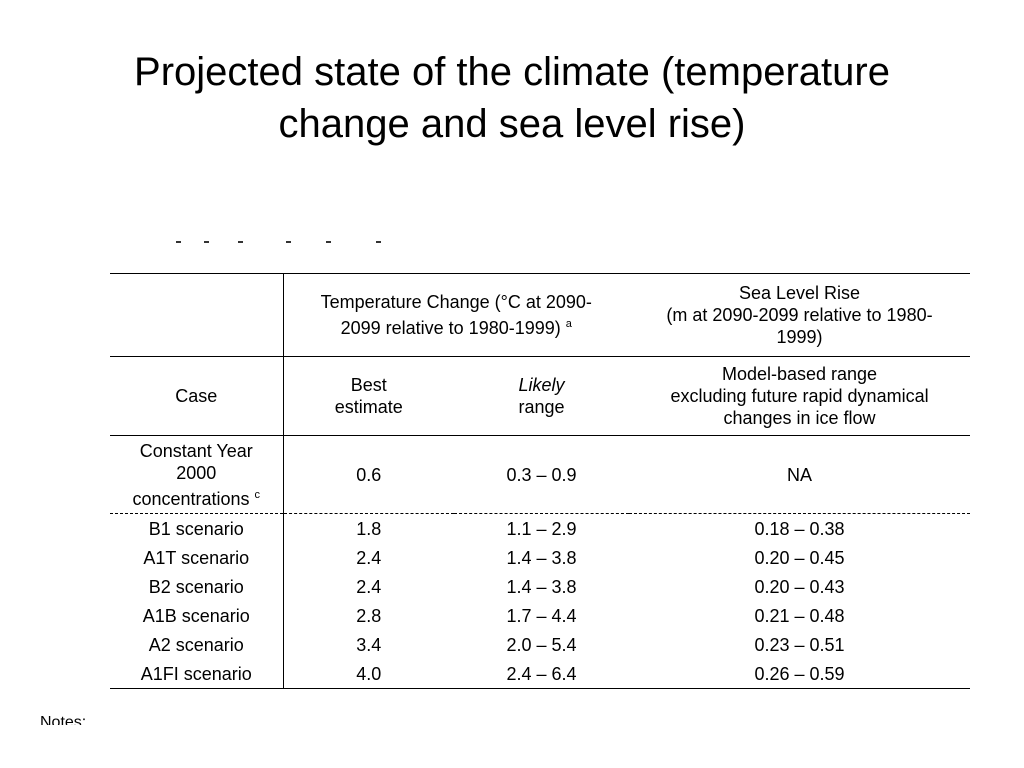 The image size is (1024, 768). What do you see at coordinates (800, 474) in the screenshot?
I see `sea-level-cell: NA` at bounding box center [800, 474].